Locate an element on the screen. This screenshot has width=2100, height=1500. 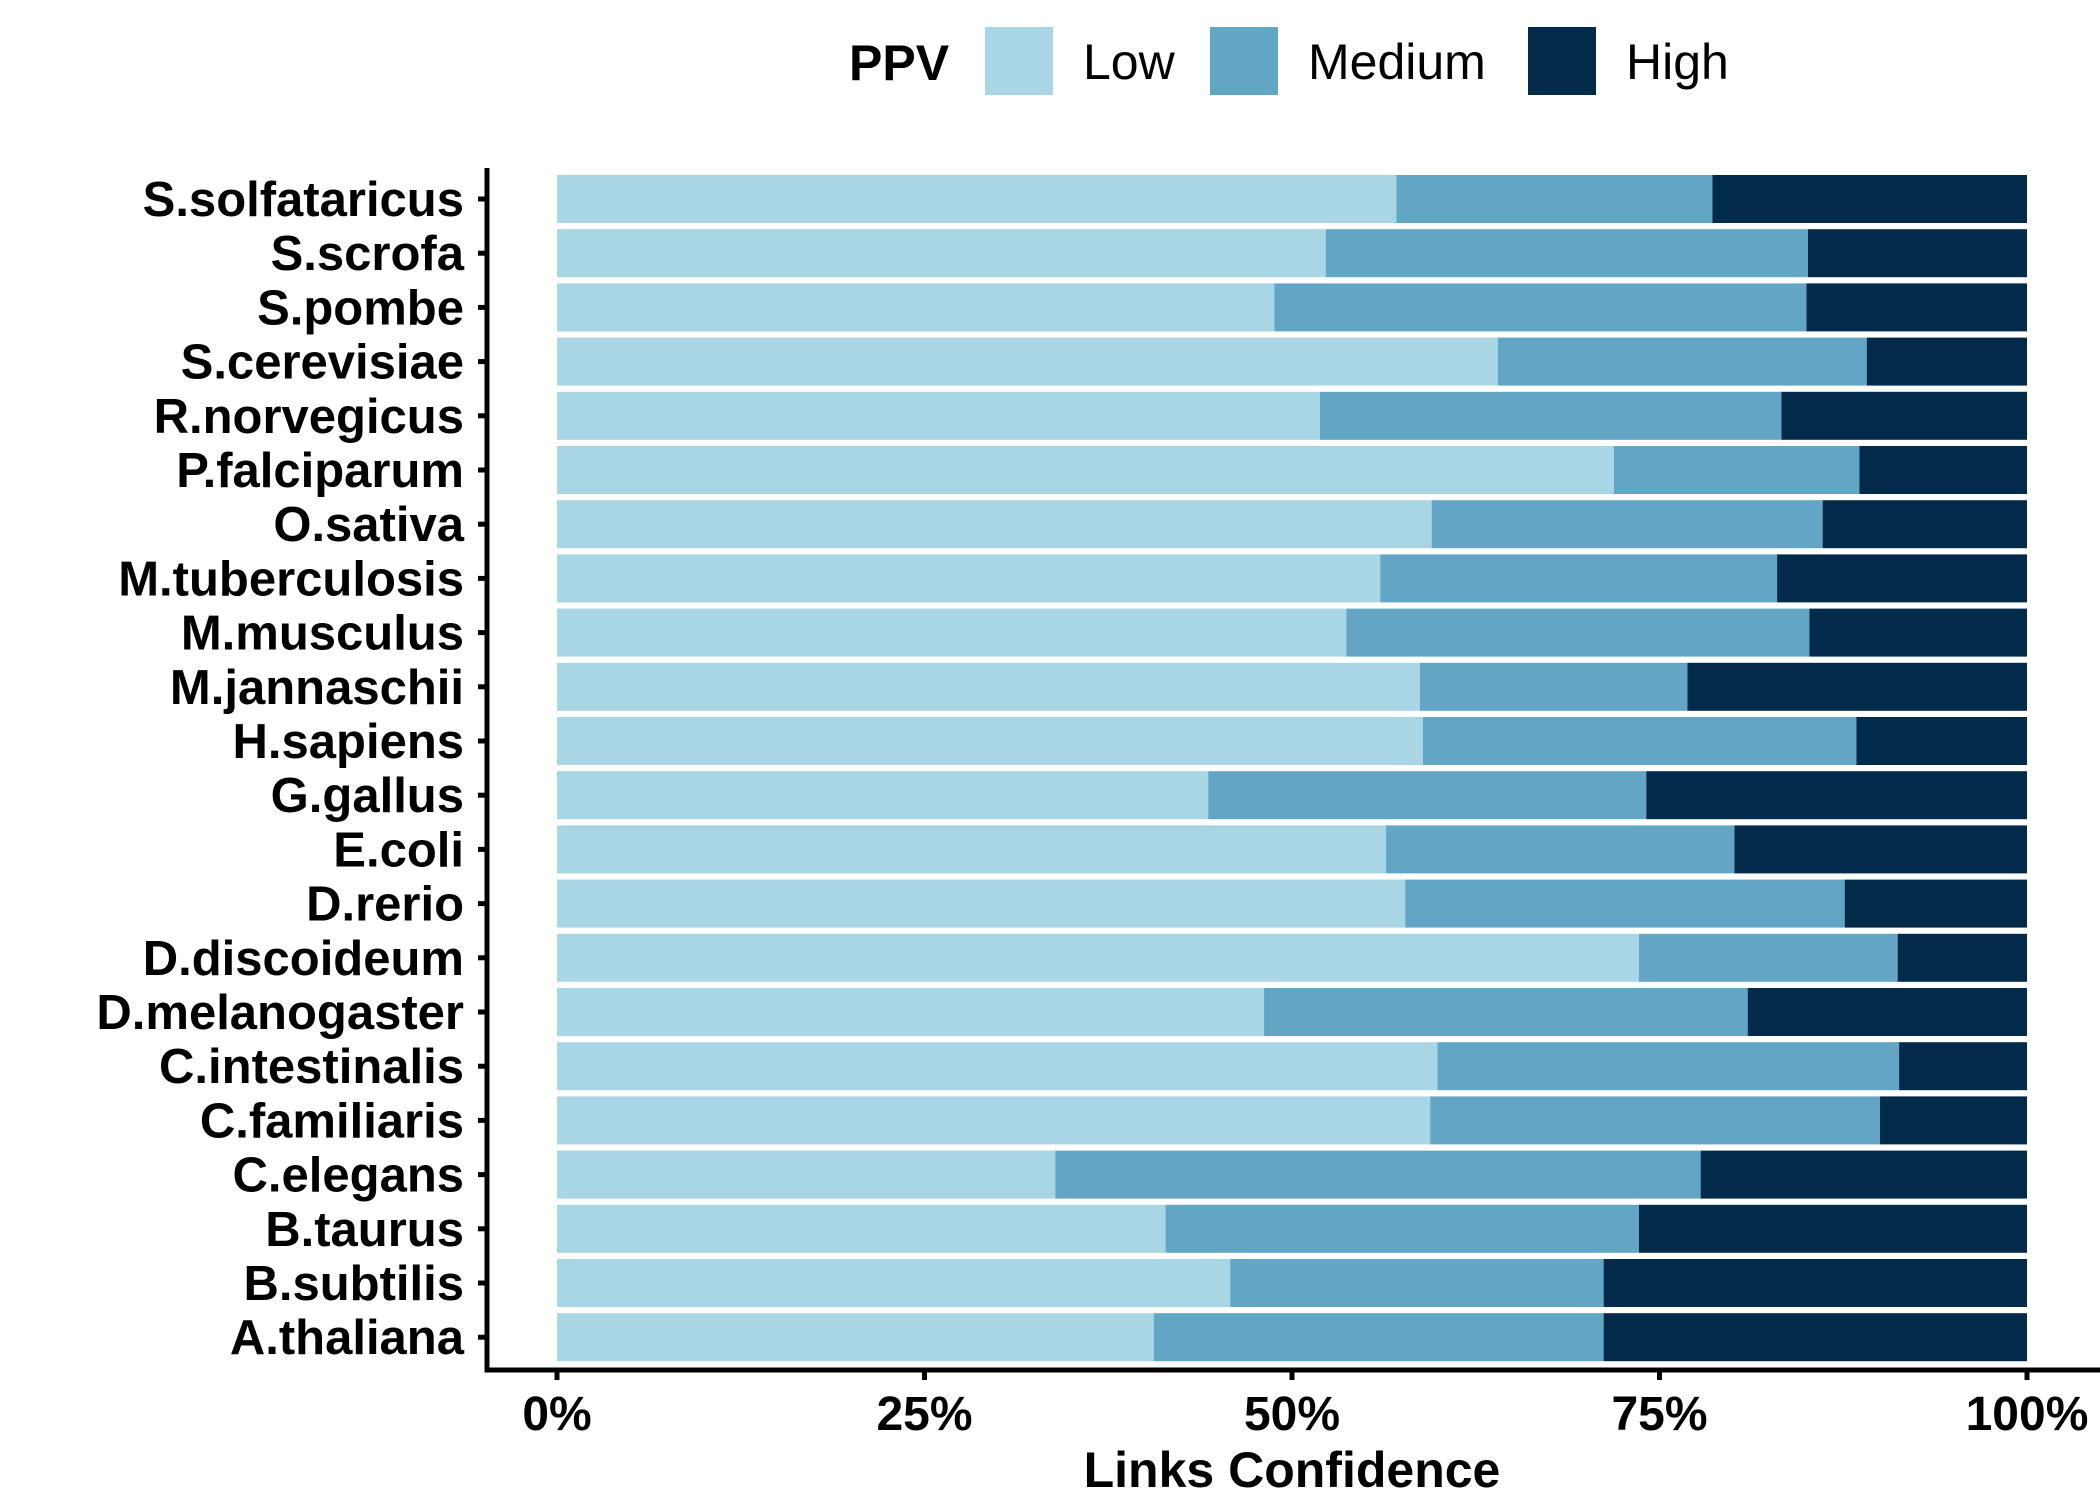
category-label-b-taurus: B.taurus is located at coordinates (364, 1230).